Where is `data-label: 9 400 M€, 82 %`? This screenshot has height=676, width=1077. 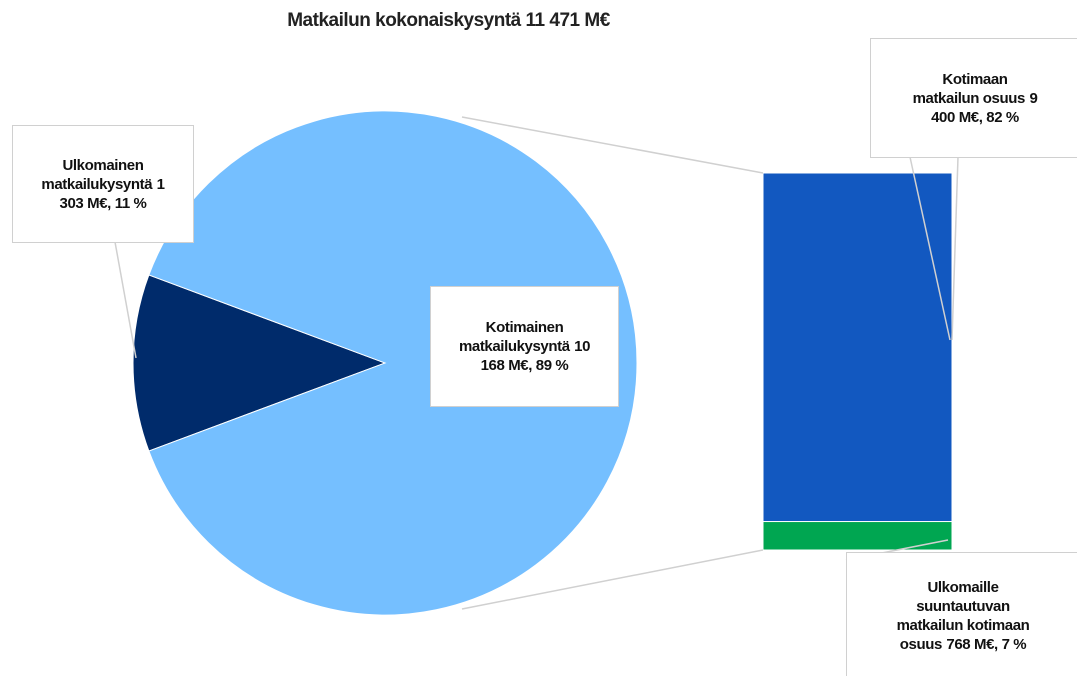 data-label: 9 400 M€, 82 % is located at coordinates (984, 107).